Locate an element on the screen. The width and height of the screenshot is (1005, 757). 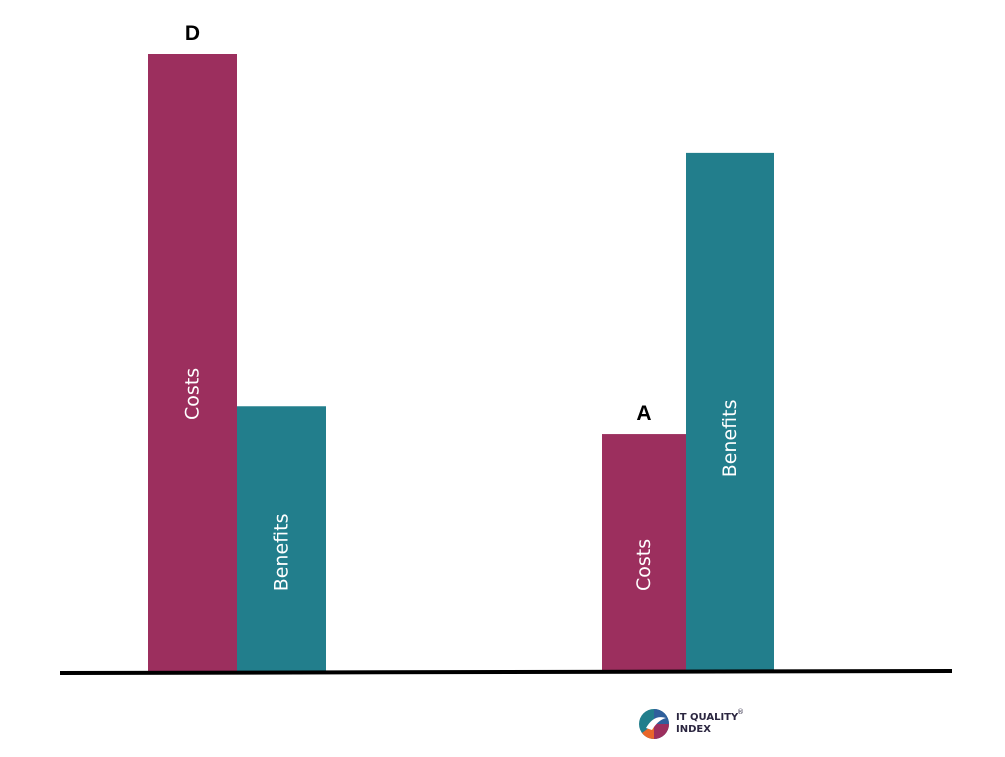
category-label-a: A is located at coordinates (643, 413).